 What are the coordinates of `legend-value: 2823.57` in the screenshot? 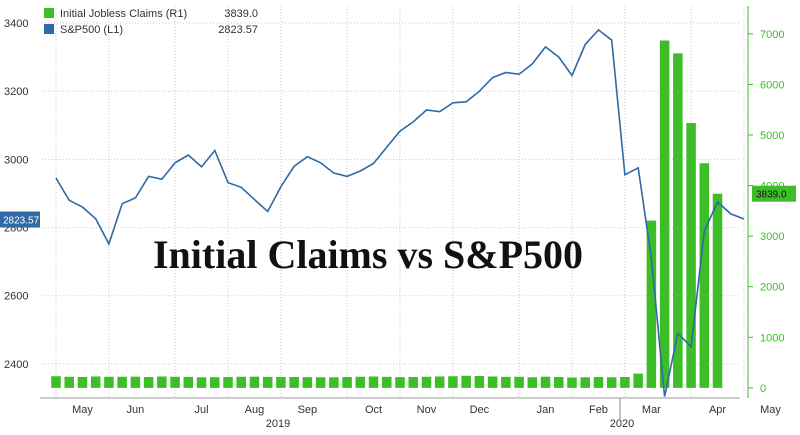 It's located at (238, 30).